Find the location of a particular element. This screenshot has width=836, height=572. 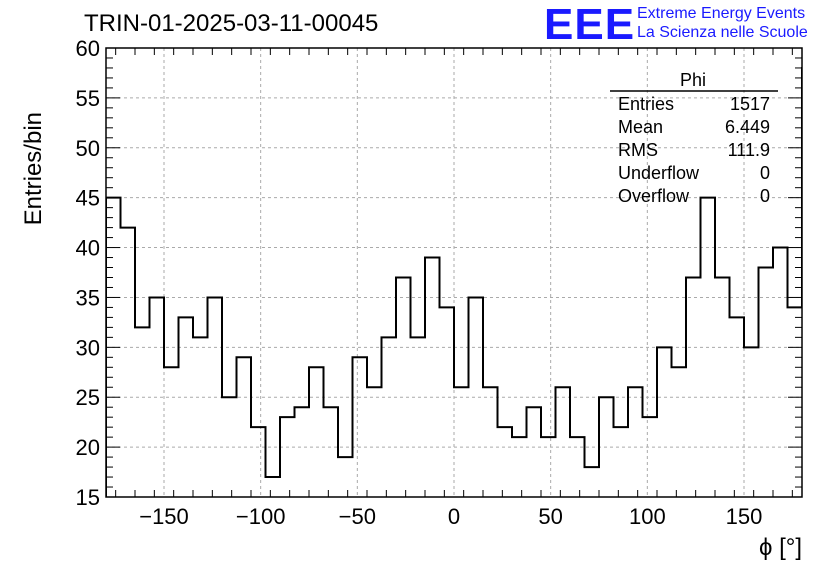

y-tick-label: 30 is located at coordinates (88, 347).